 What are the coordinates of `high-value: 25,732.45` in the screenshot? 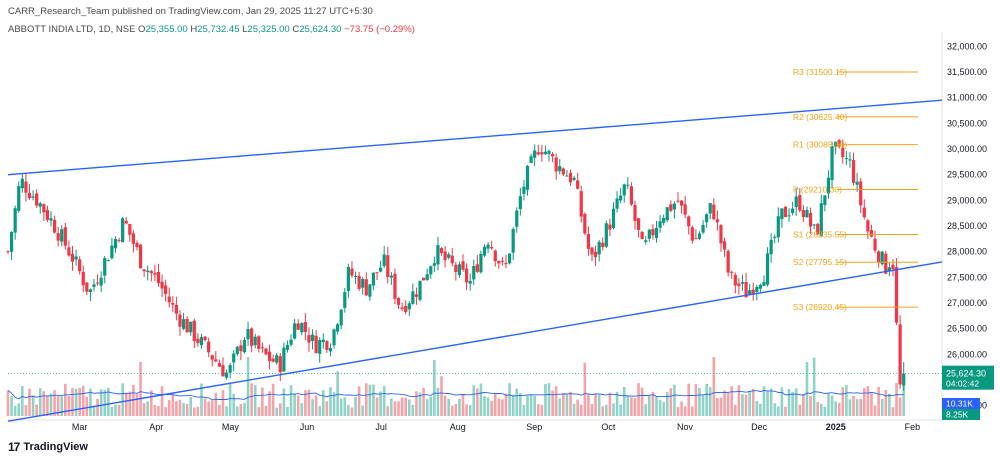 It's located at (218, 29).